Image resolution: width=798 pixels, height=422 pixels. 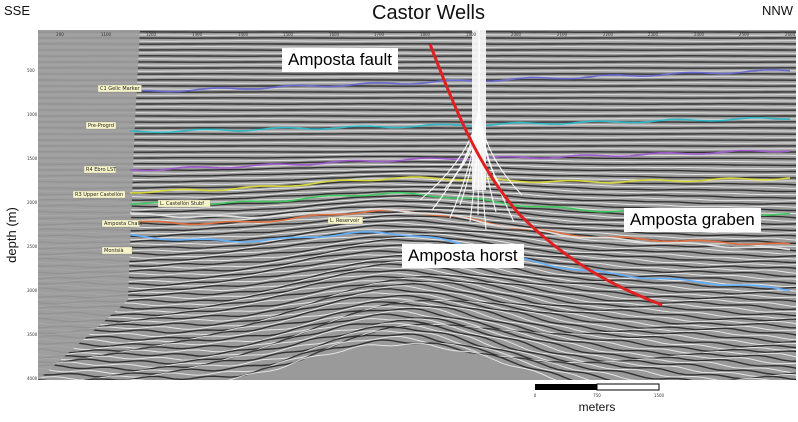 I want to click on y-tick-label: 4000, so click(x=32, y=378).